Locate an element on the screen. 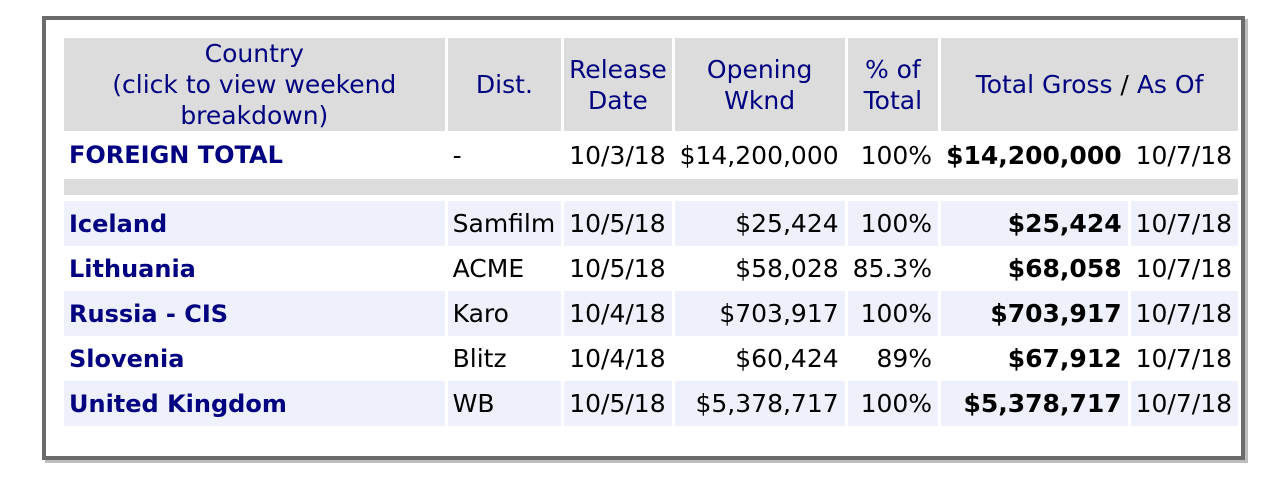 The image size is (1274, 488). country-link: United Kingdom is located at coordinates (254, 403).